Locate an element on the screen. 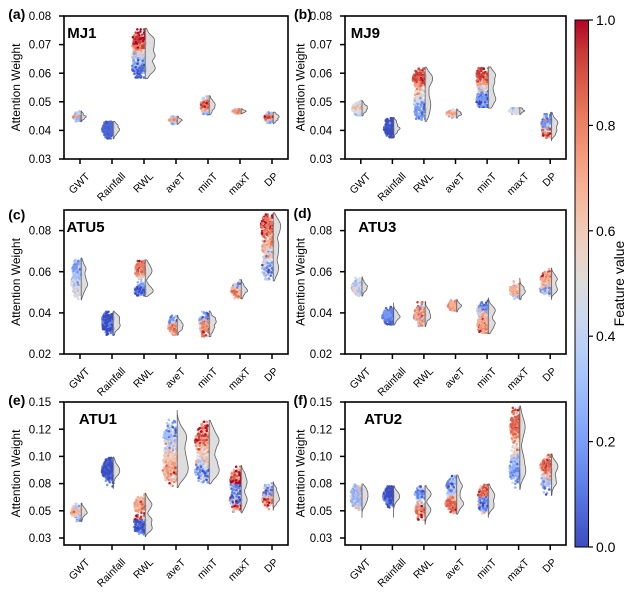 This screenshot has height=594, width=639. svg-text: 0.4 is located at coordinates (606, 336).